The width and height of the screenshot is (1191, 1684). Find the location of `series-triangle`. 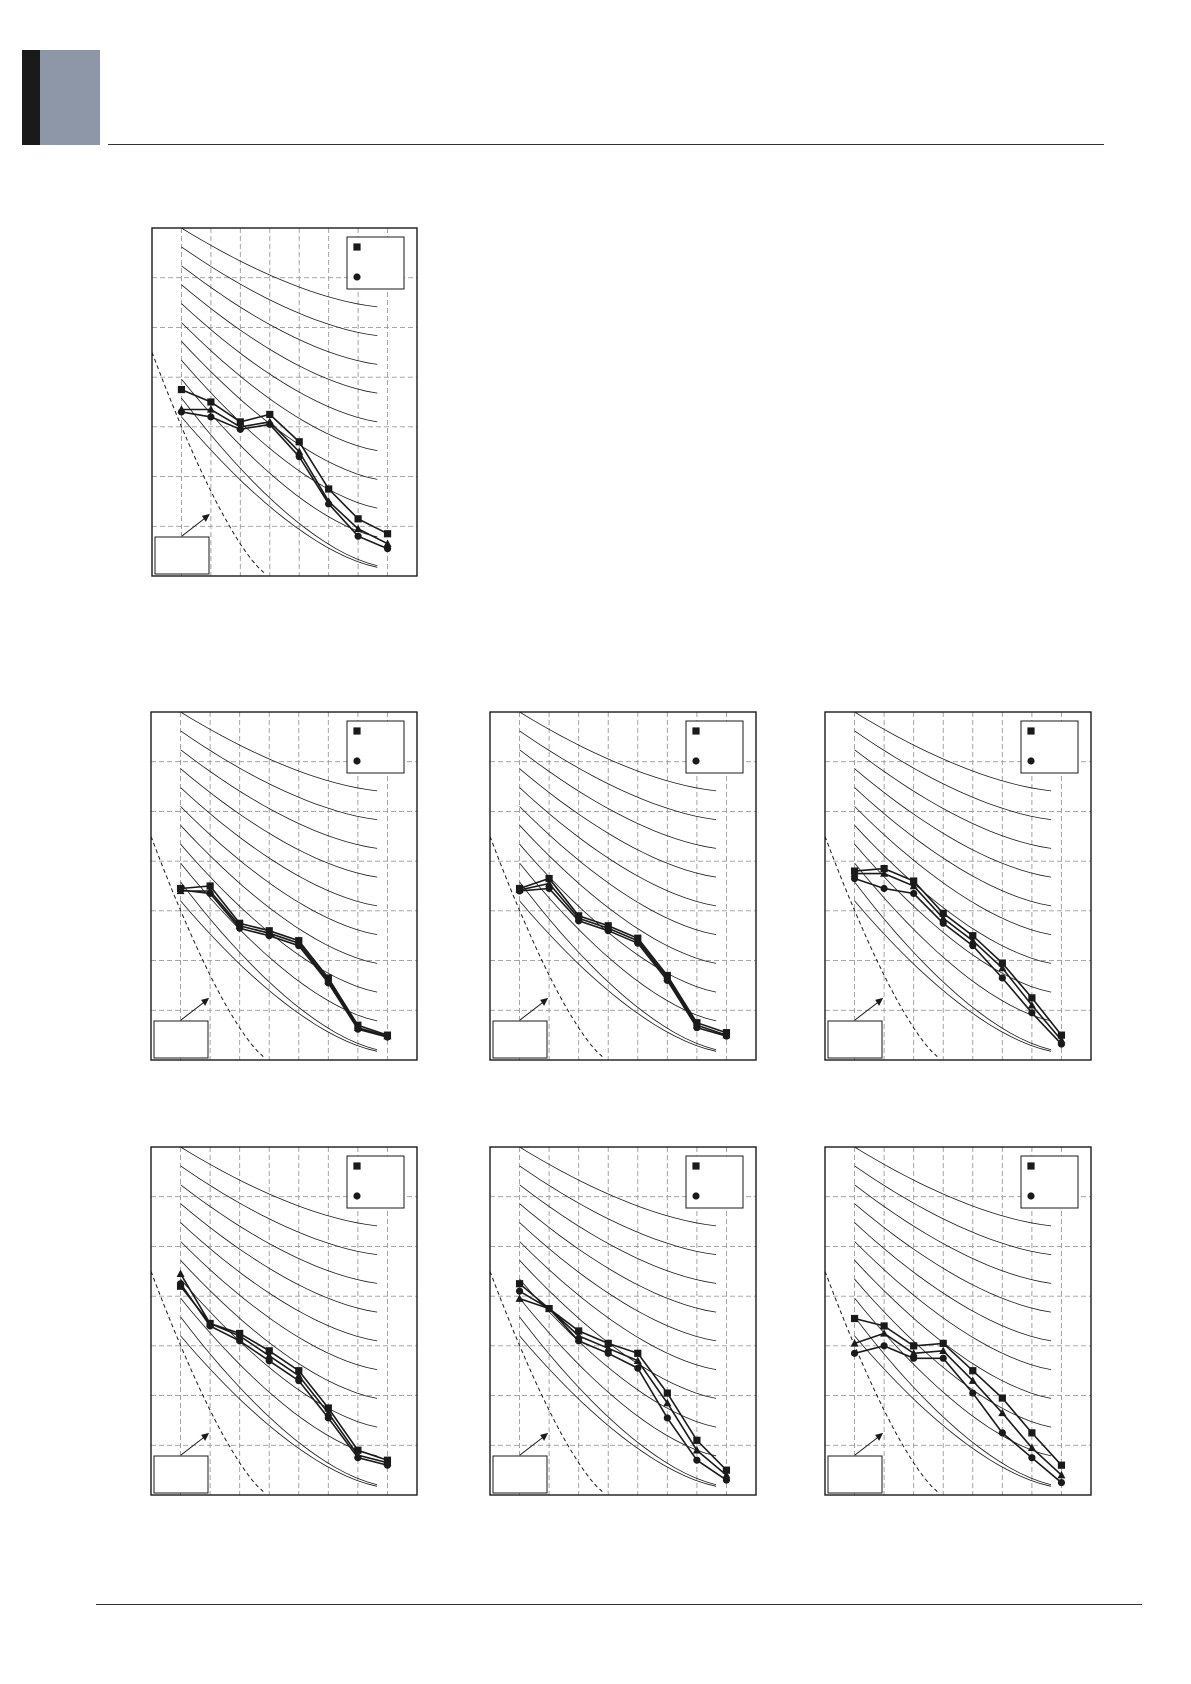

series-triangle is located at coordinates (958, 1404).